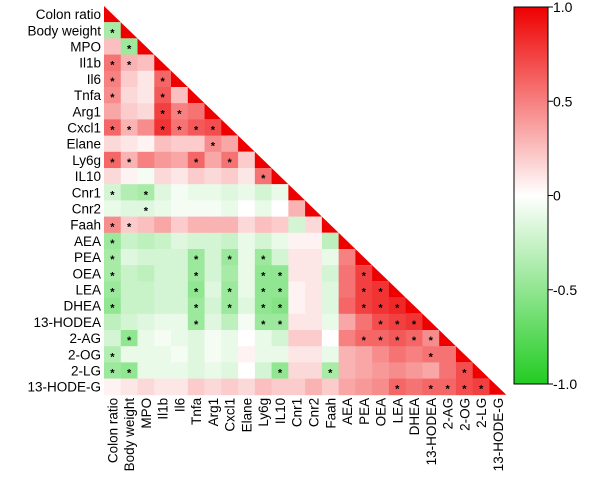  Describe the element at coordinates (563, 101) in the screenshot. I see `color-scale-tick-label: 0.5` at that location.